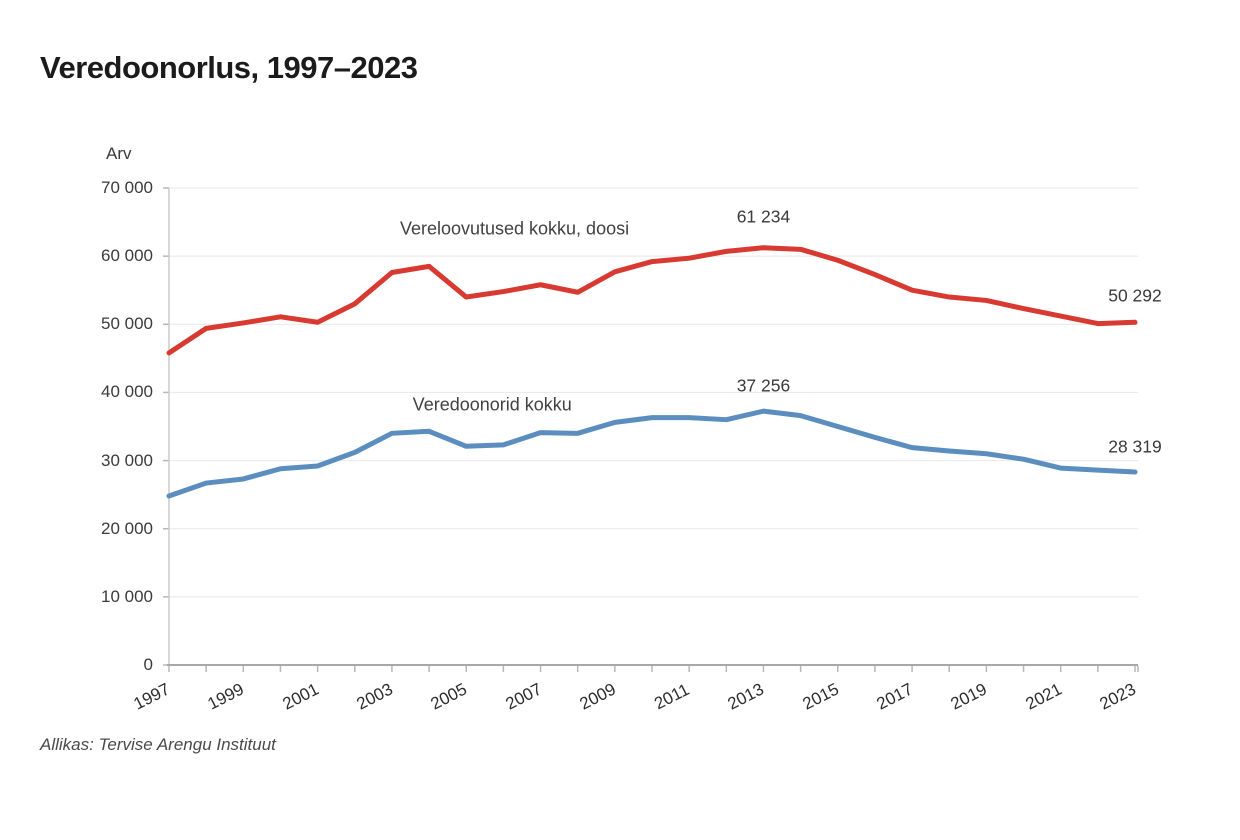 Image resolution: width=1240 pixels, height=840 pixels. I want to click on series-label-1: Veredoonorid kokku, so click(492, 404).